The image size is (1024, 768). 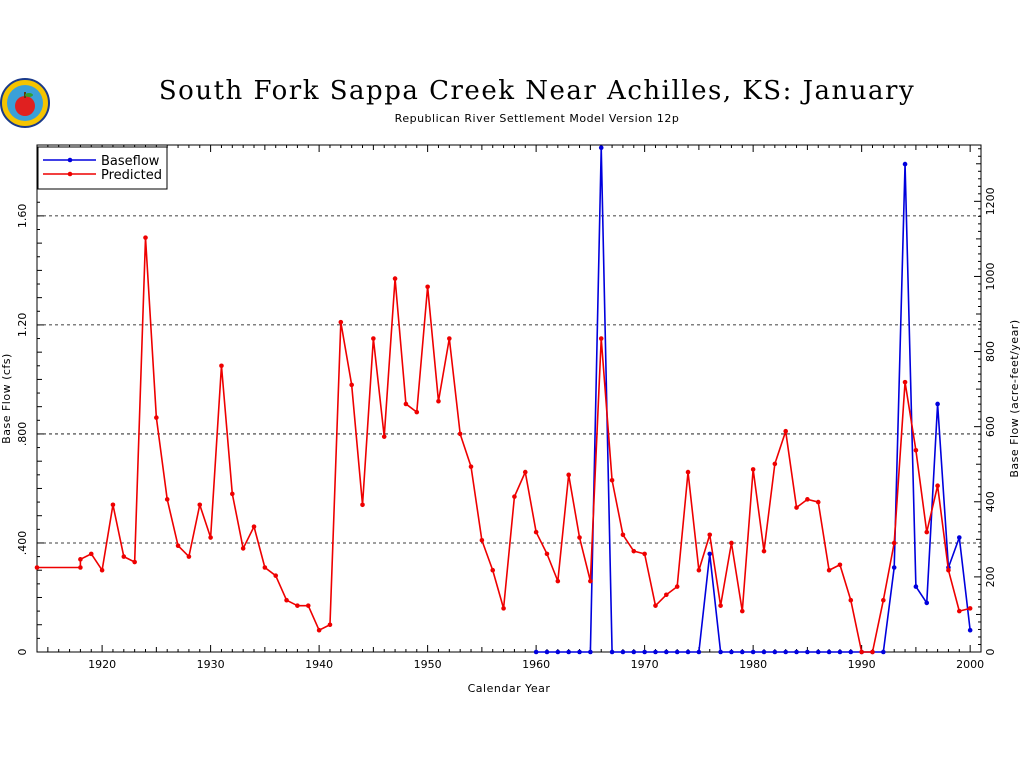 I want to click on legend-predicted-marker, so click(x=70, y=174).